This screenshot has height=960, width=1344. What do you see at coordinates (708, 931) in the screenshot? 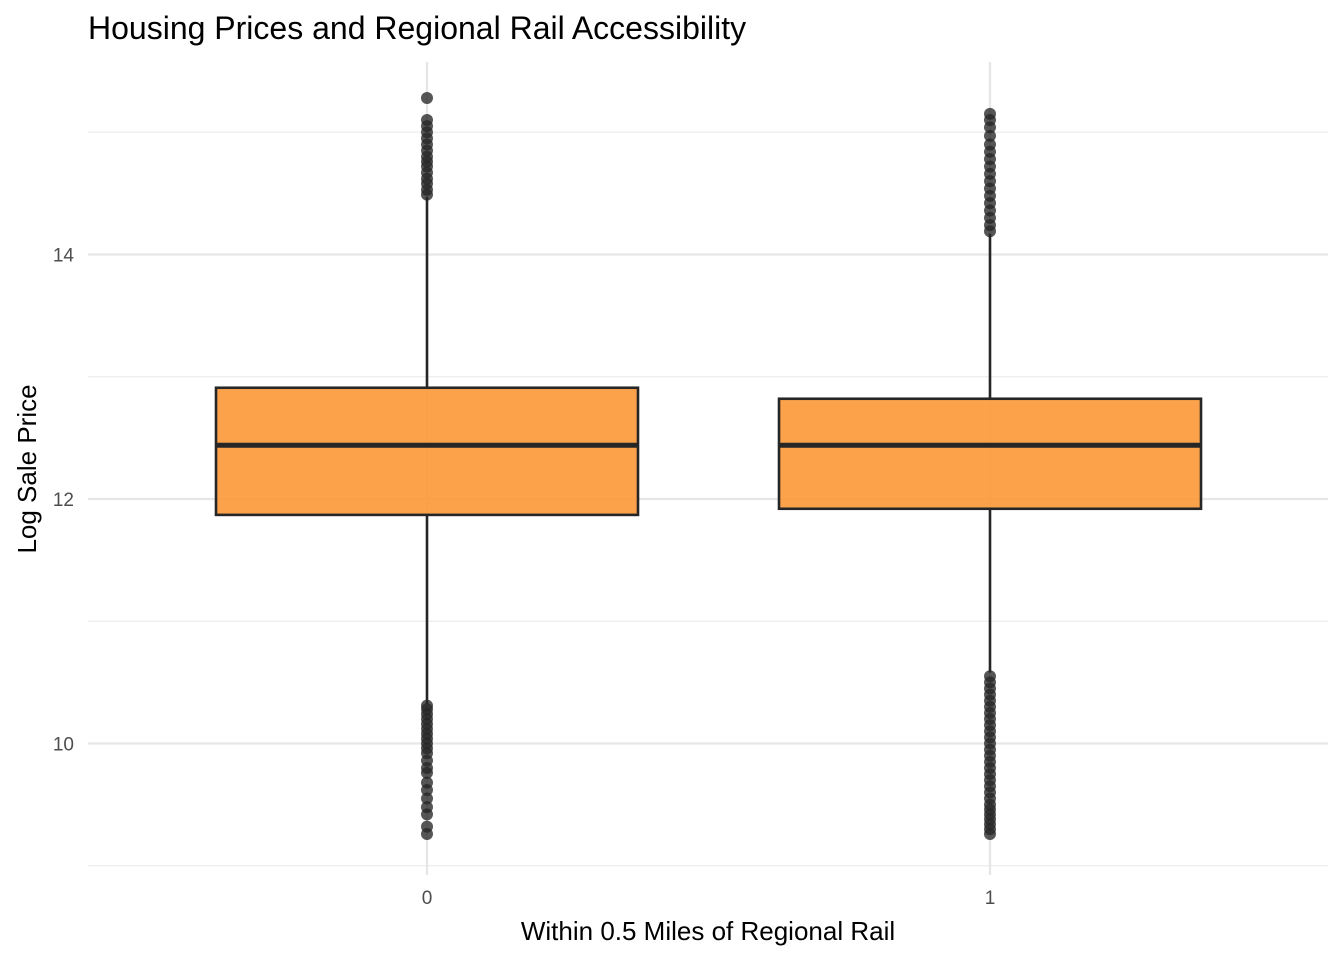
I see `x-axis-title: Within 0.5 Miles of Regional Rail` at bounding box center [708, 931].